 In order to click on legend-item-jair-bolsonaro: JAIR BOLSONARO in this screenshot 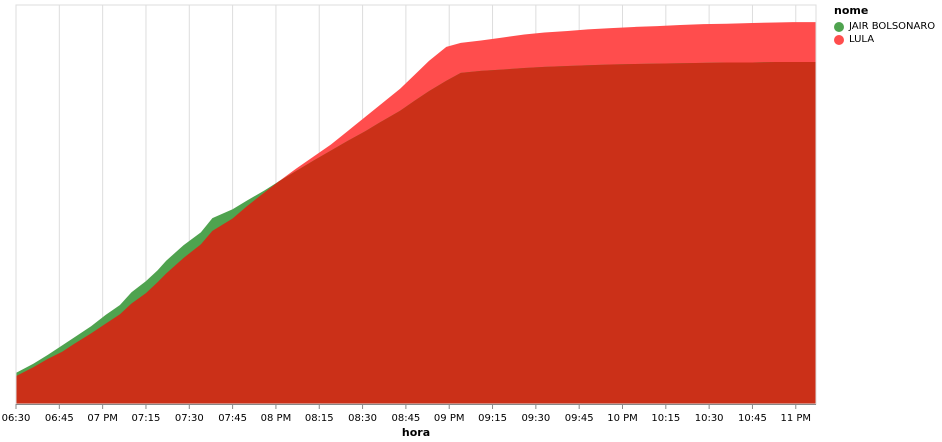, I will do `click(884, 26)`.